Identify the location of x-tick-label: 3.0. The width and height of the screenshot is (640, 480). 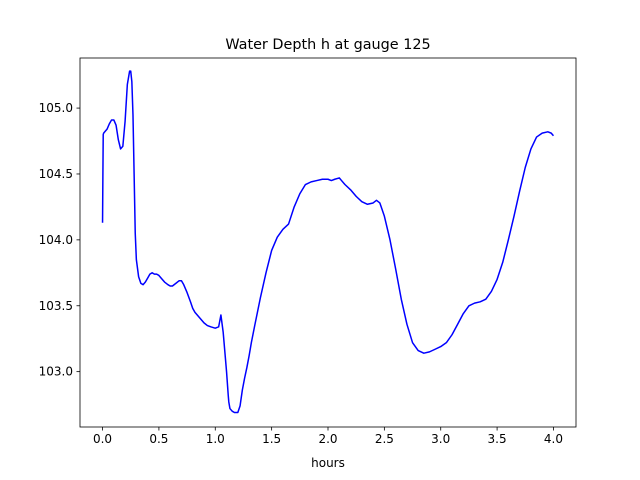
(440, 439).